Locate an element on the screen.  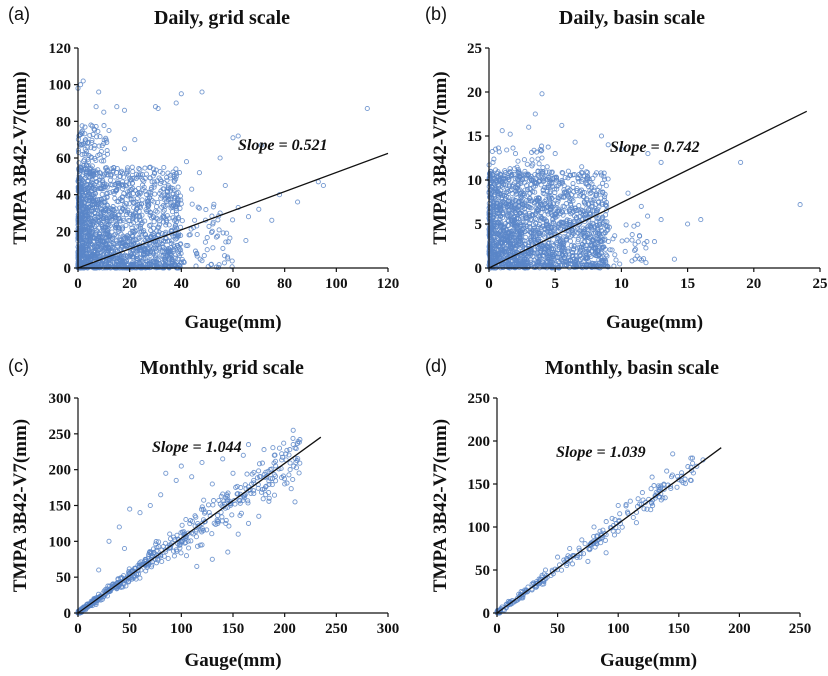
y-tick-label: 150 is located at coordinates (60, 507).